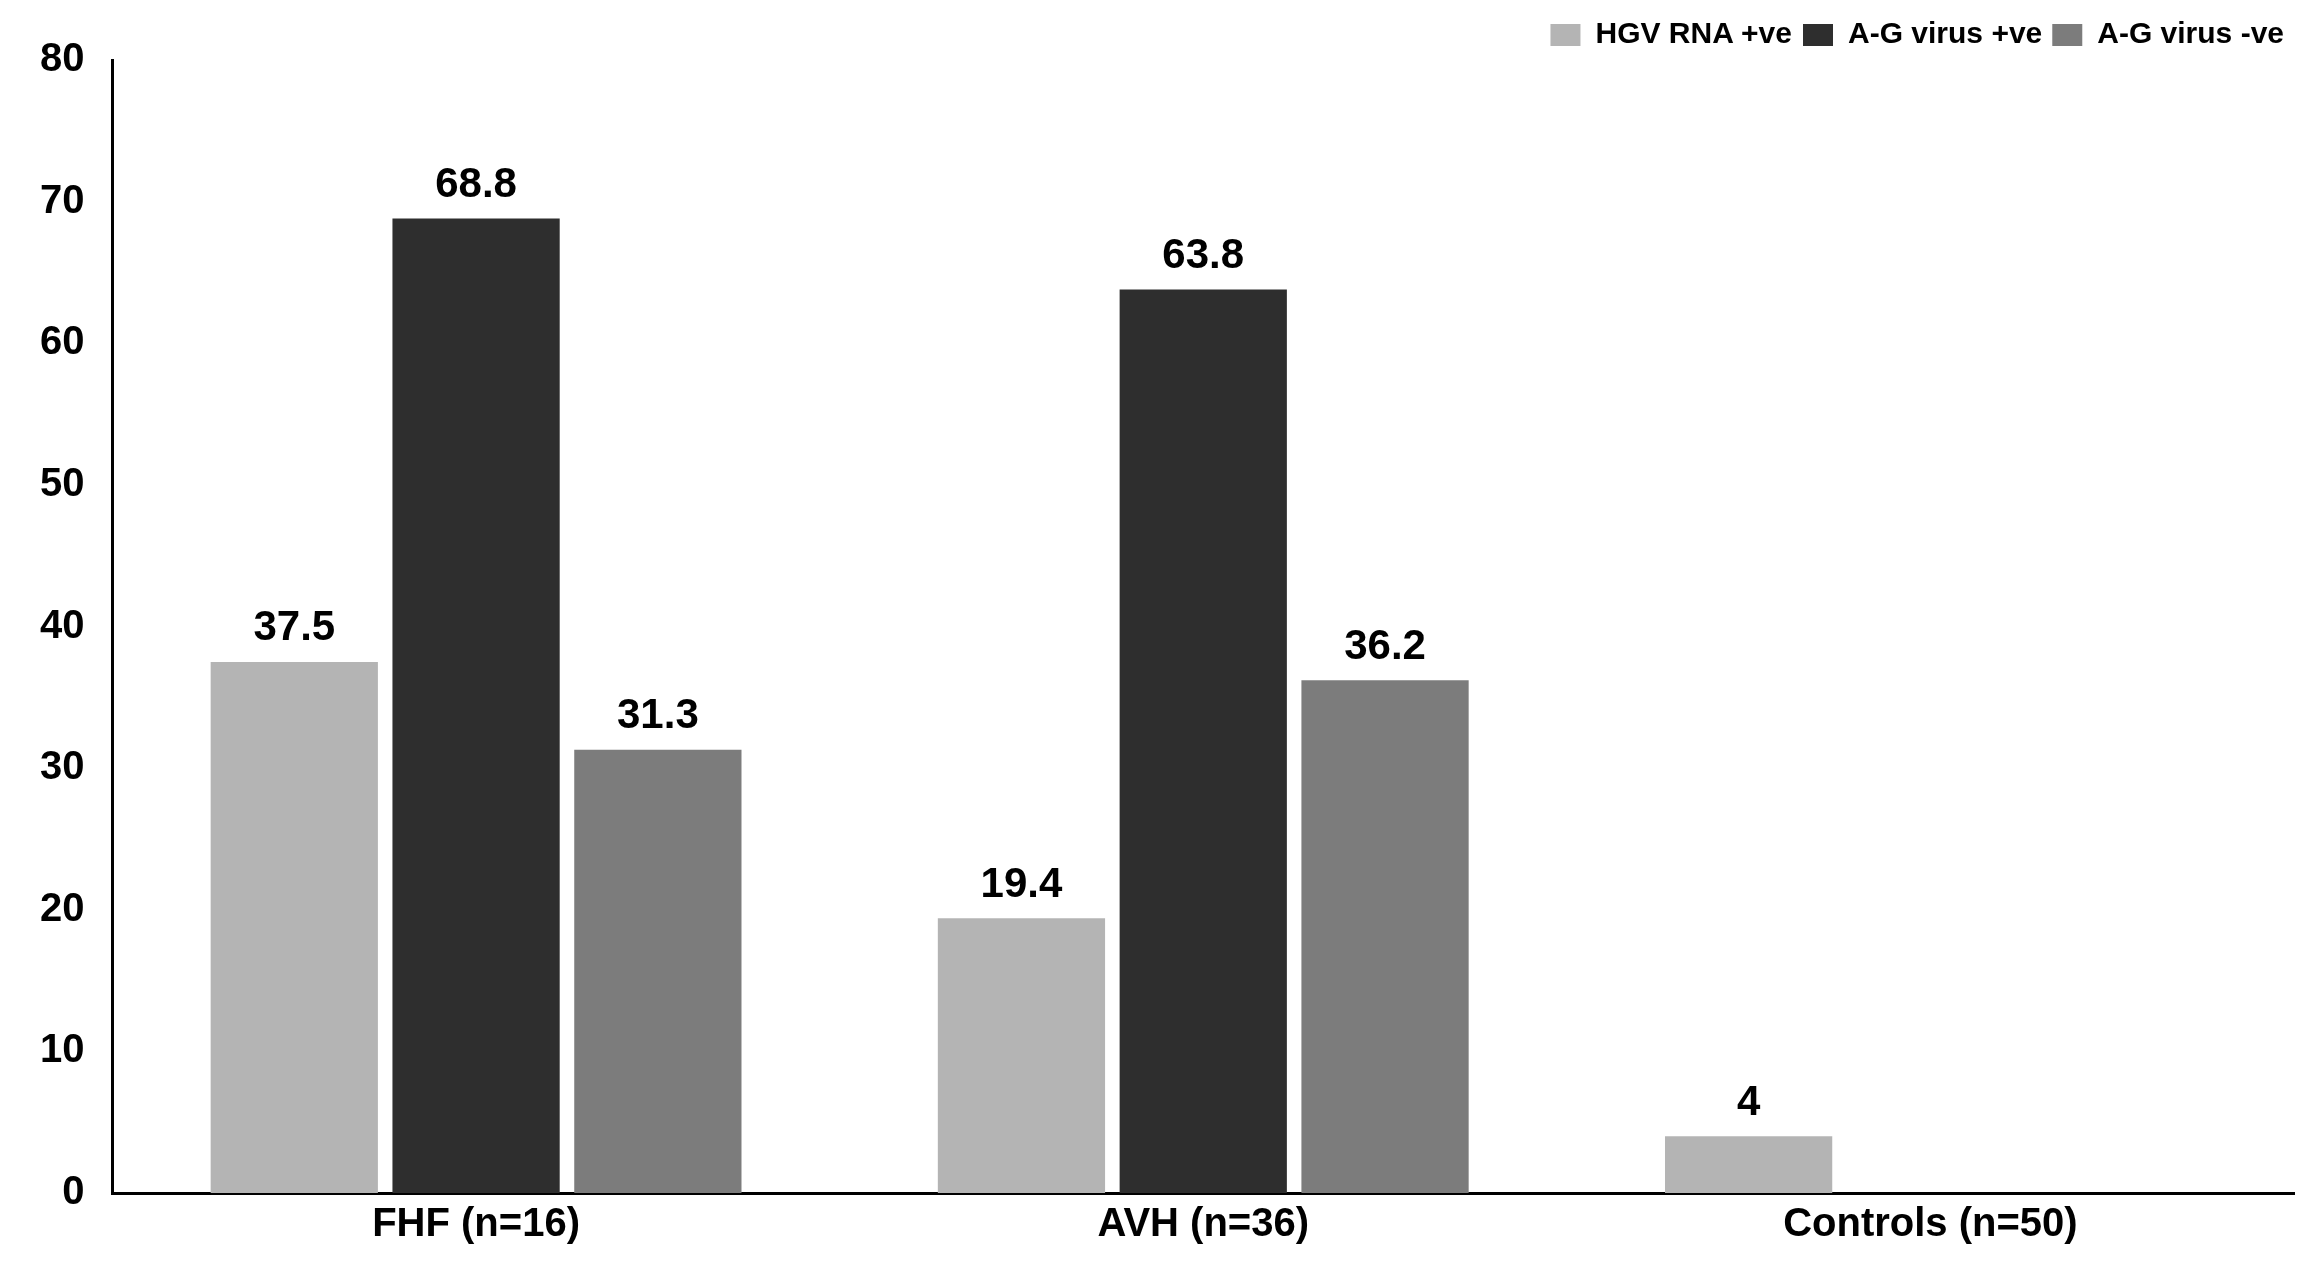  What do you see at coordinates (62, 623) in the screenshot?
I see `y-tick-label: 40` at bounding box center [62, 623].